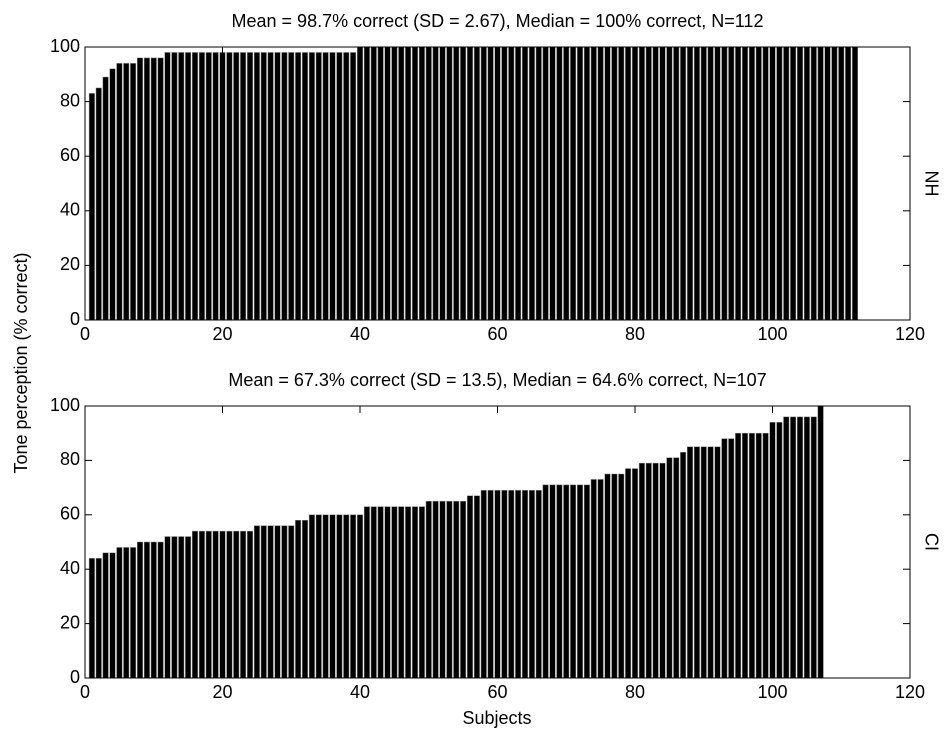 The image size is (944, 731). Describe the element at coordinates (70, 155) in the screenshot. I see `y-tick-label: 60` at that location.